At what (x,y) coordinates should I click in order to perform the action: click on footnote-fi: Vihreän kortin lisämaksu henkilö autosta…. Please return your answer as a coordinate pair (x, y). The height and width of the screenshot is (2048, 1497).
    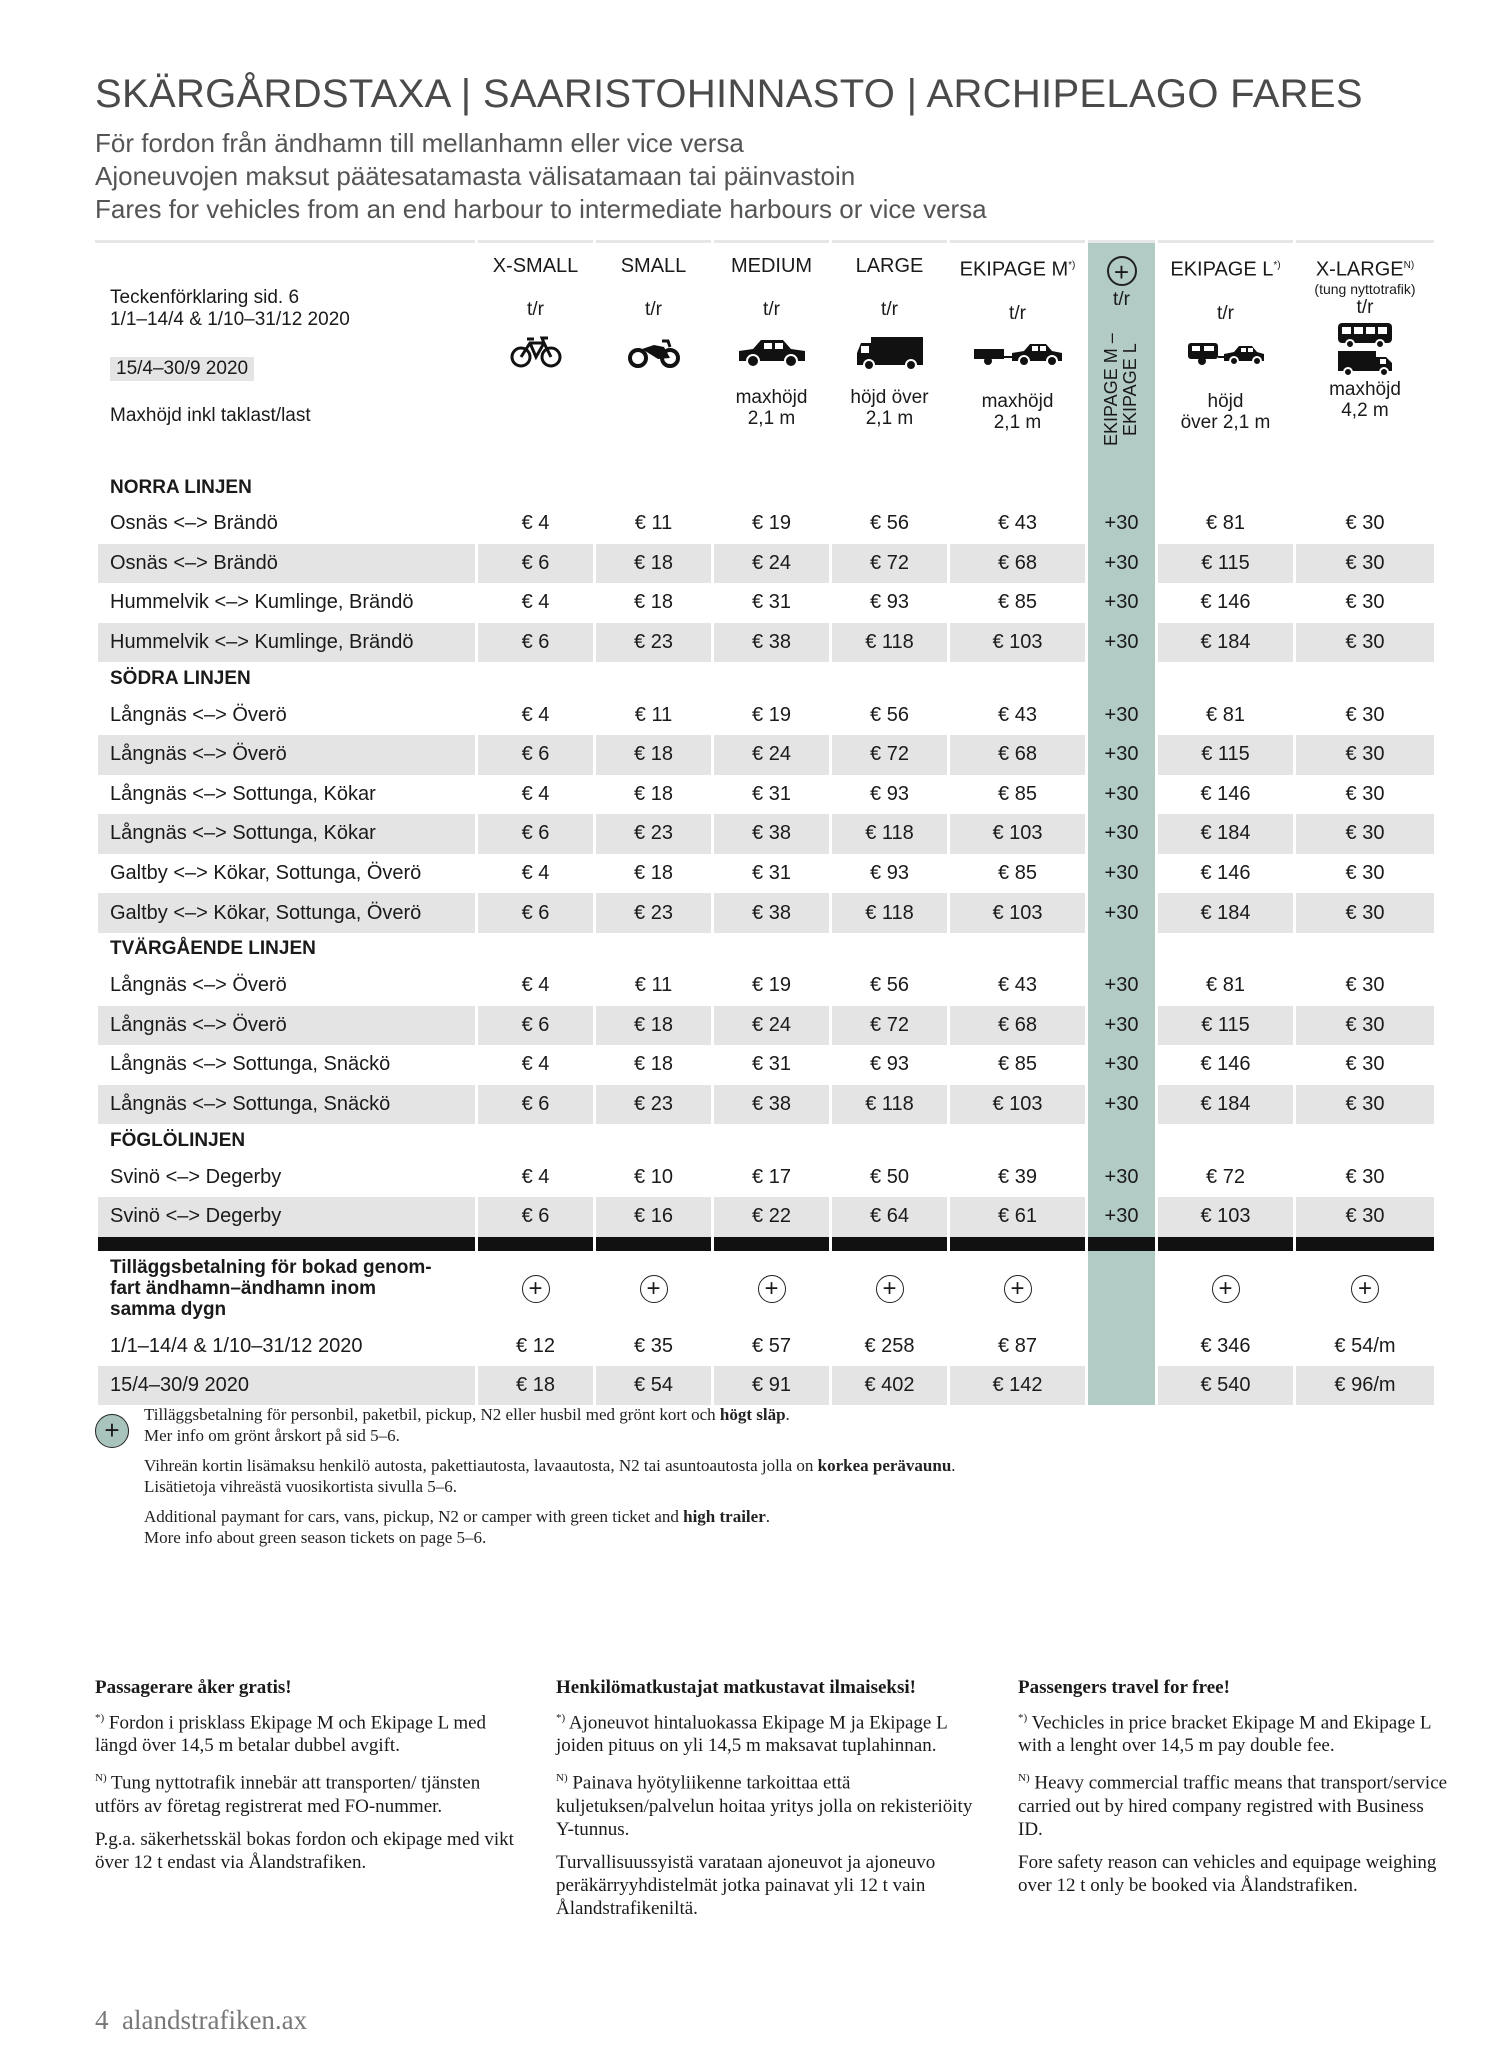
    Looking at the image, I should click on (550, 1476).